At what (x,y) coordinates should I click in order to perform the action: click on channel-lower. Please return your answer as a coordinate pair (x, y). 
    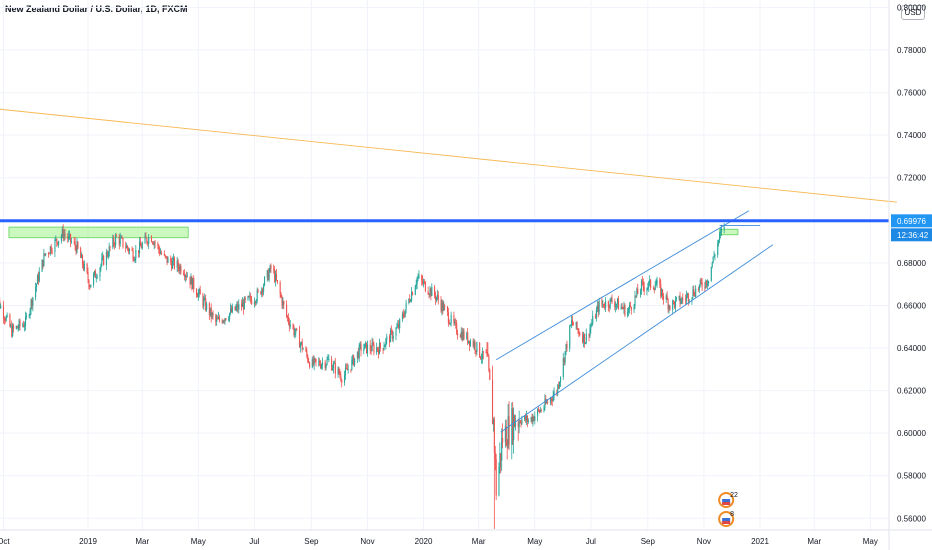
    Looking at the image, I should click on (637, 338).